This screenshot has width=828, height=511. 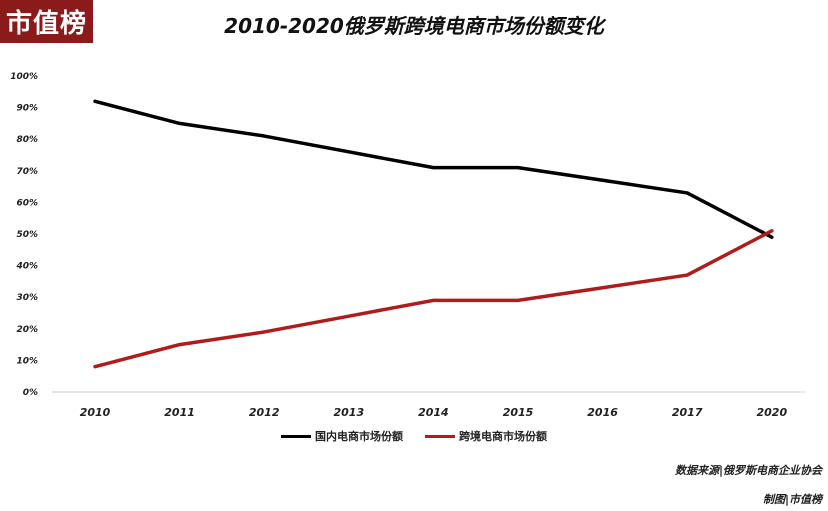 I want to click on y-axis-labels: 0% 10% 20% 30% 40% 50% 60% 70% 80% 90% 100%, so click(x=24, y=235).